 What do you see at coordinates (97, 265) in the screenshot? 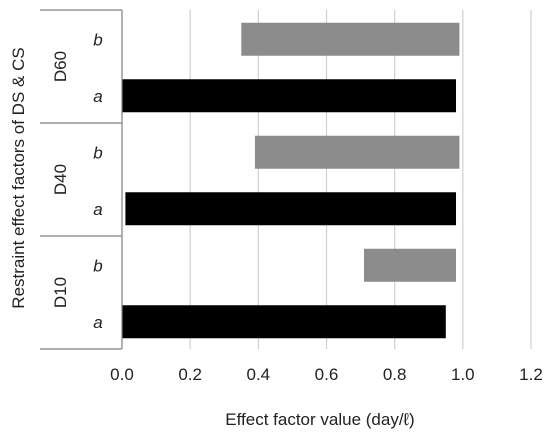
I see `bar-label-D10-b: b` at bounding box center [97, 265].